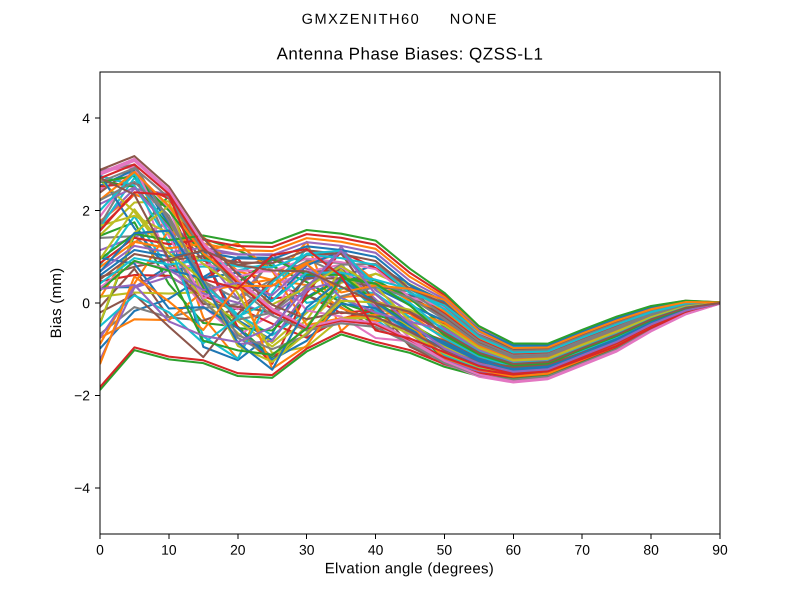 The height and width of the screenshot is (600, 800). What do you see at coordinates (238, 550) in the screenshot?
I see `svg-text: 20` at bounding box center [238, 550].